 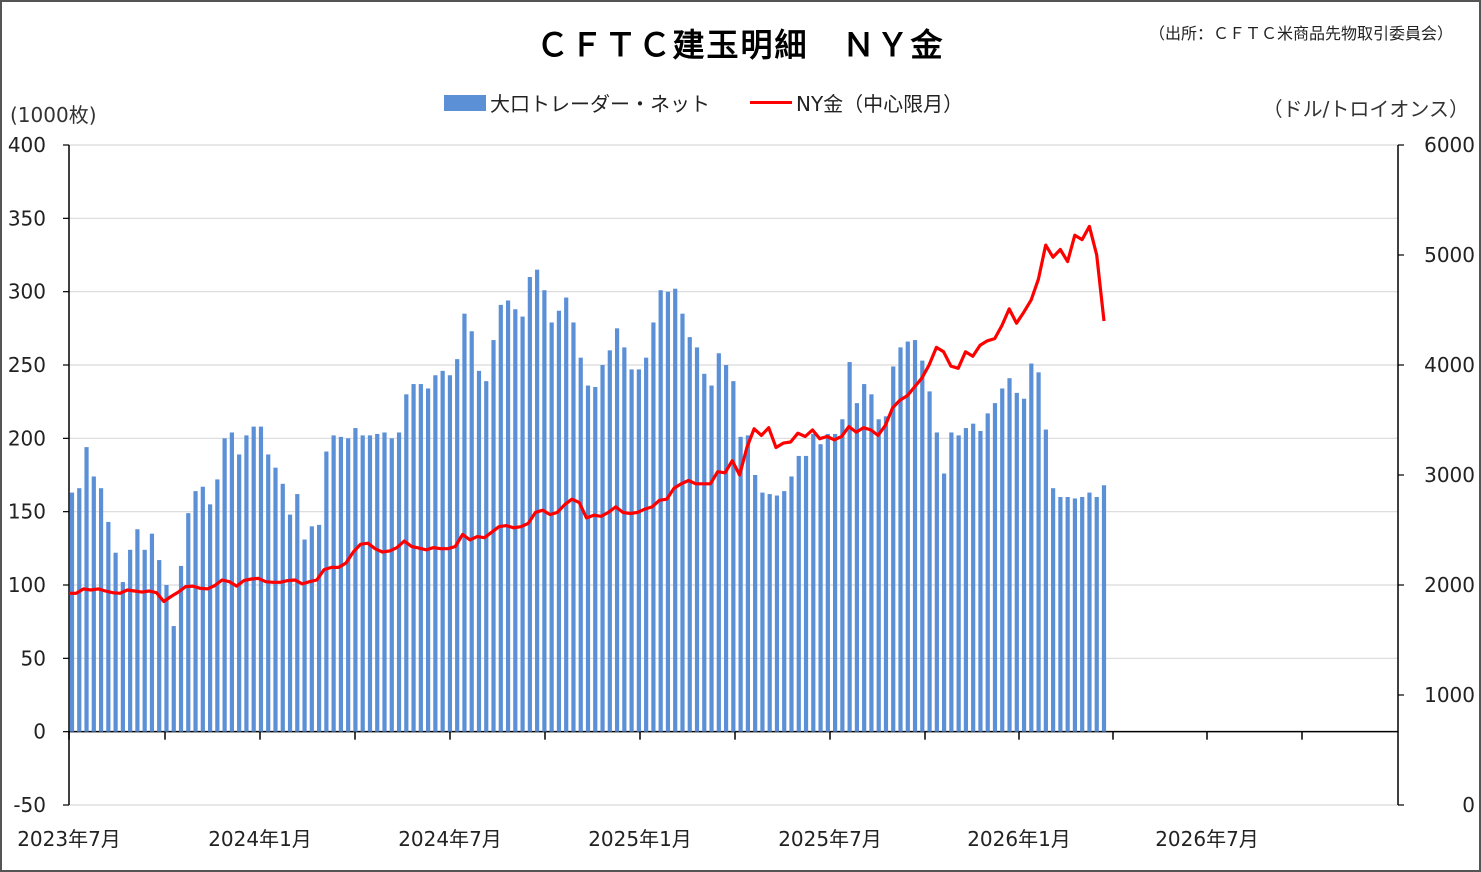 I want to click on chart-title: ＣＦＴＣ建玉明細 ＮＹ金, so click(x=740, y=45).